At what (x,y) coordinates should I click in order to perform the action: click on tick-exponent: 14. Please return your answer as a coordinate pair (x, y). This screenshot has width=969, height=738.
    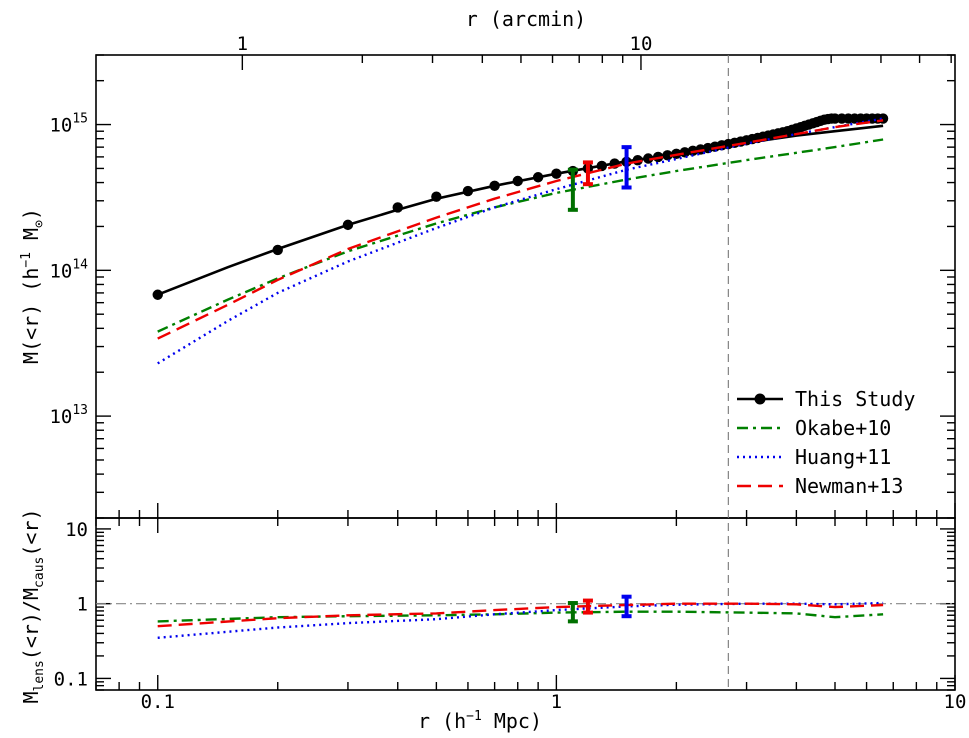
    Looking at the image, I should click on (80, 264).